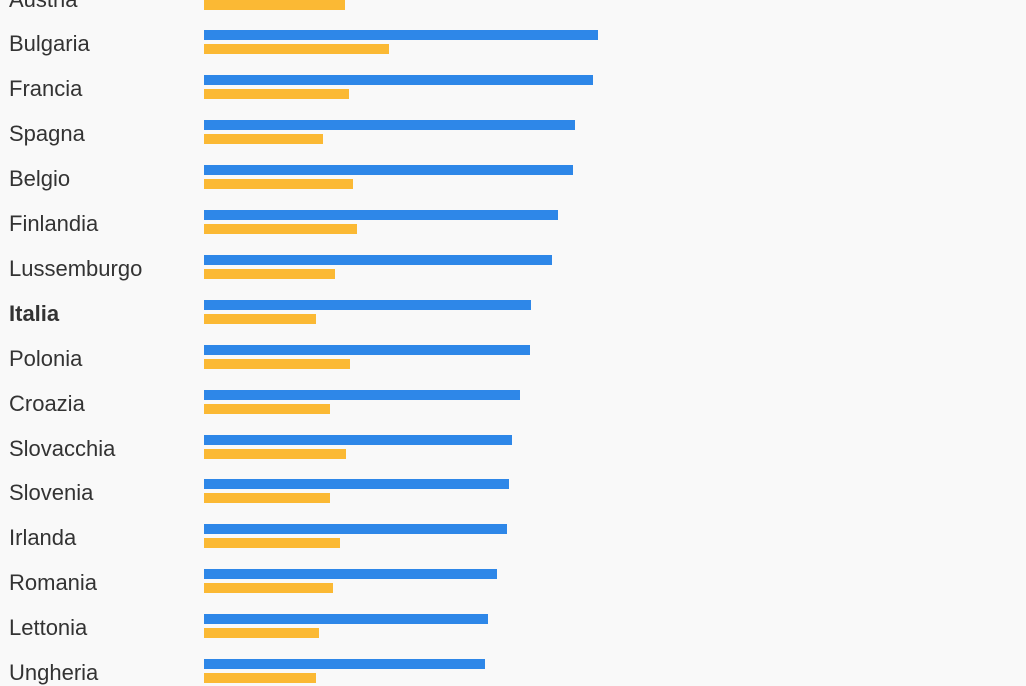  I want to click on category-label: Lussemburgo, so click(76, 268).